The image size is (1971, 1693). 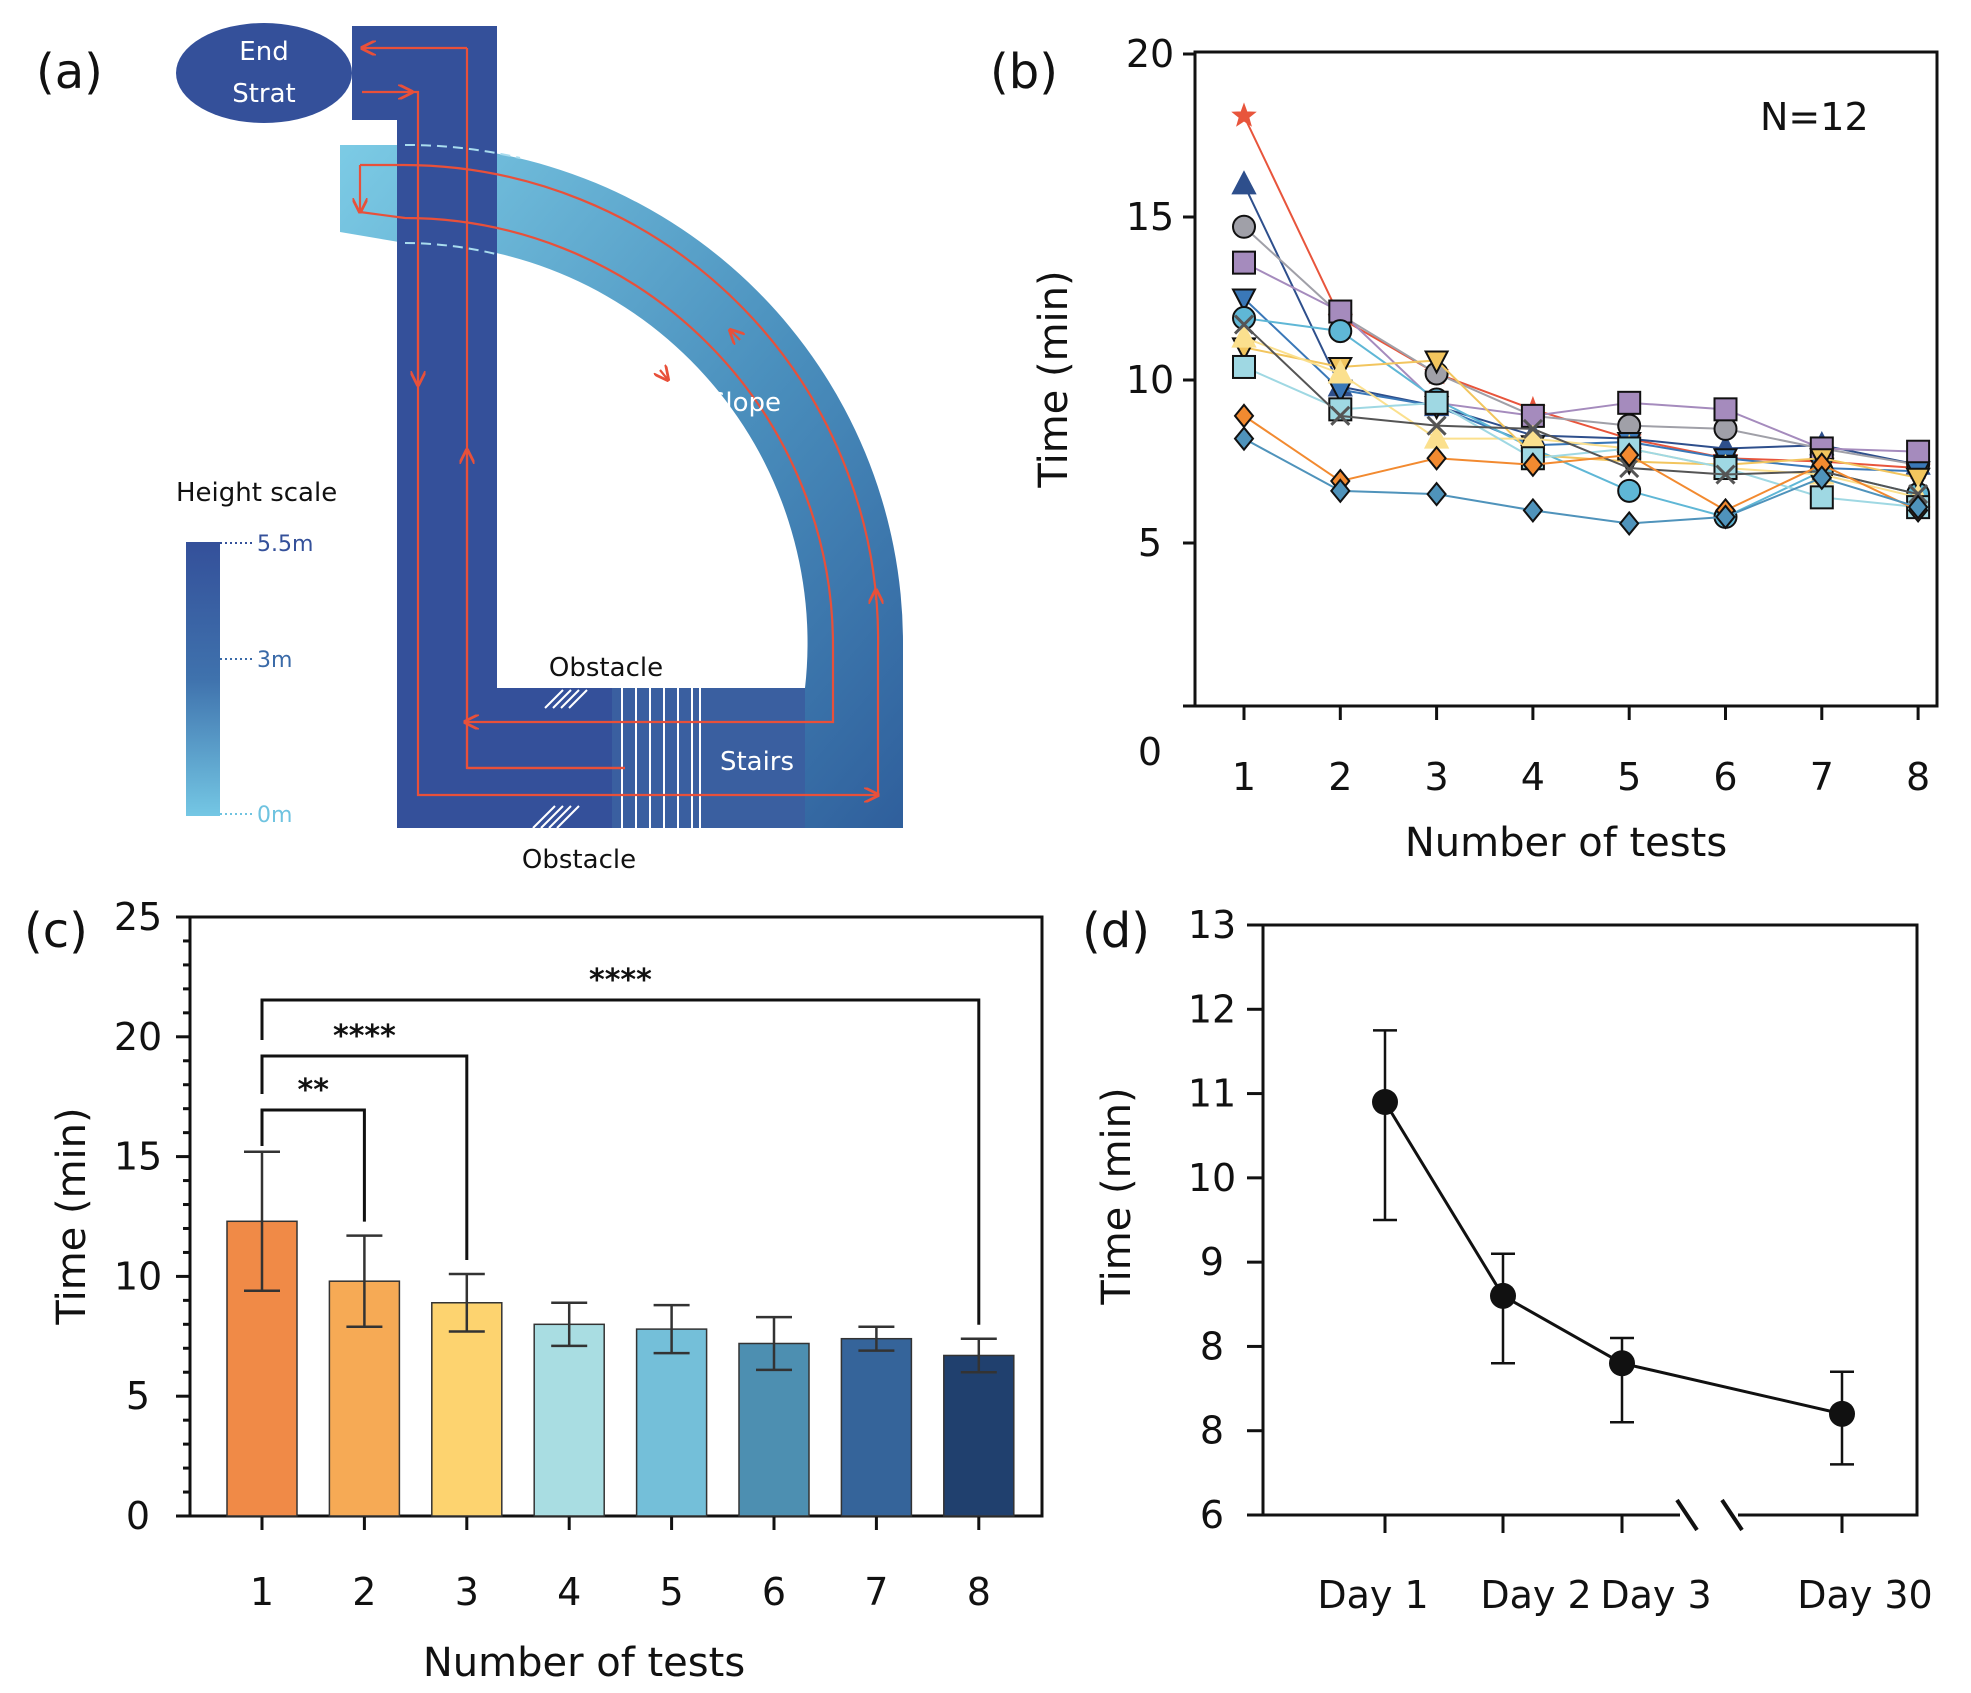 I want to click on obstacle-hatch-bottom, so click(x=556, y=817).